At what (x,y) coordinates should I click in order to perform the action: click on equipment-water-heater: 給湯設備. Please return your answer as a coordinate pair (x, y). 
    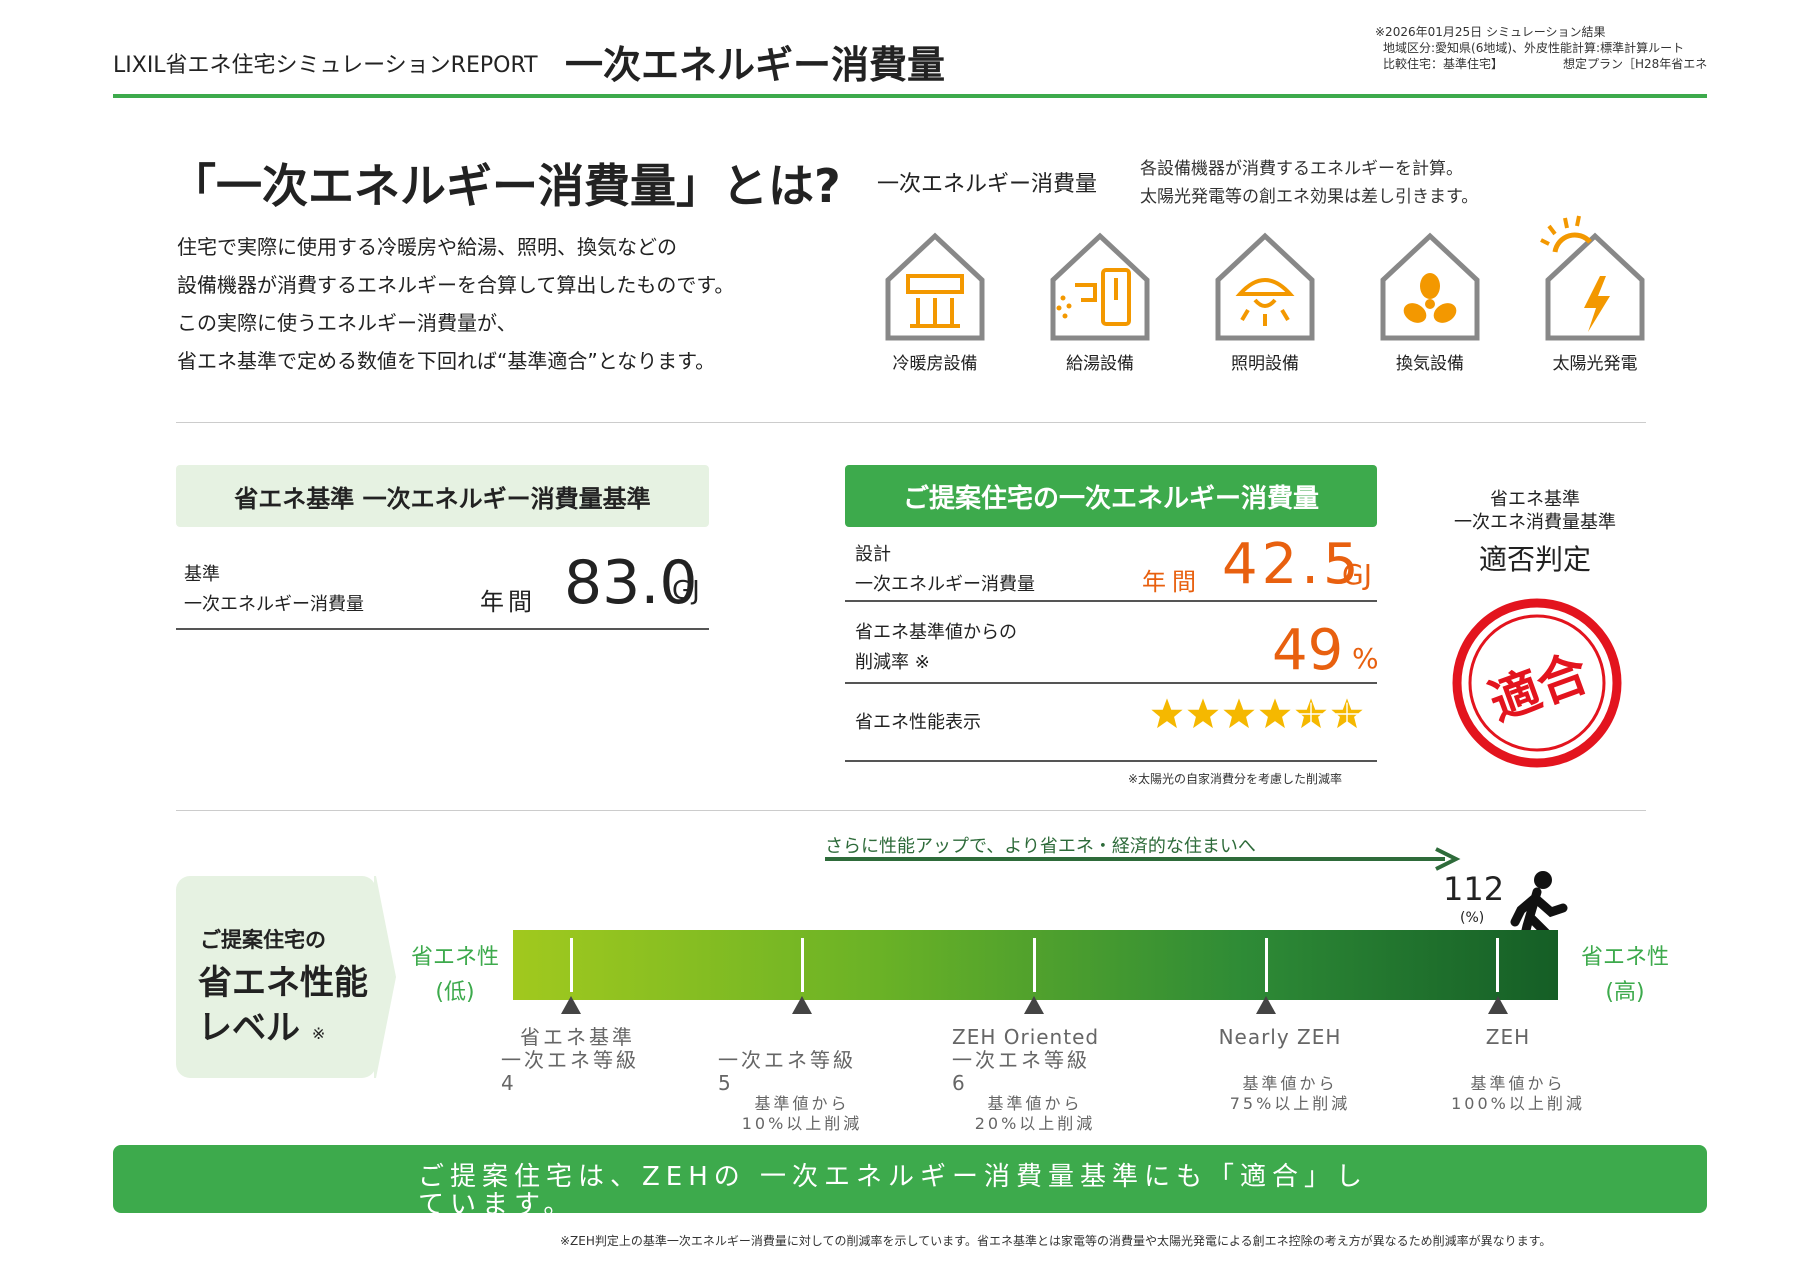
    Looking at the image, I should click on (1100, 302).